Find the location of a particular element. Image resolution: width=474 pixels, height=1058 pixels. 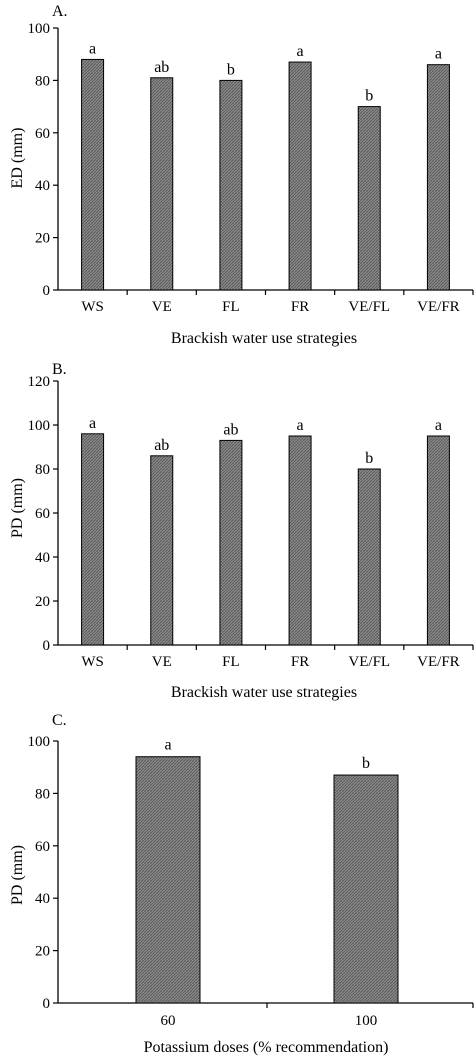

panel-c-significance-label: b is located at coordinates (366, 763).